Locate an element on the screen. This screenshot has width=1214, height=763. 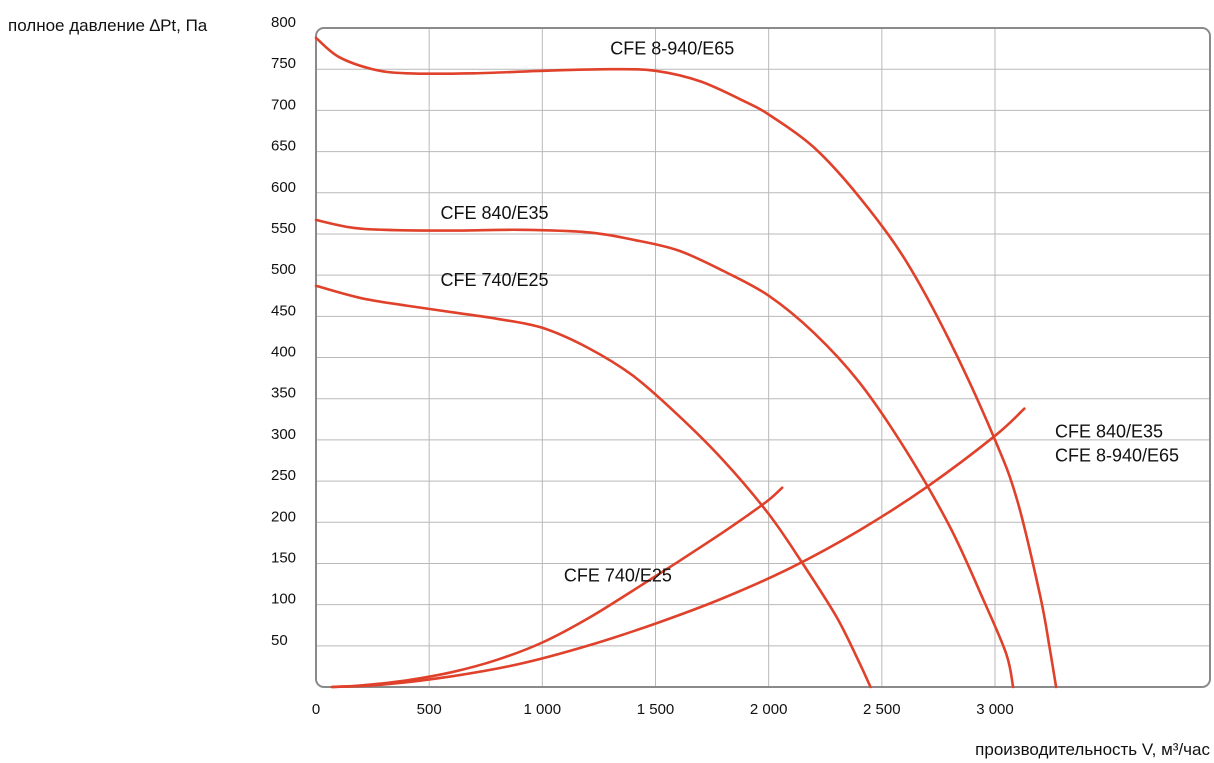
y-tick-label: 600 is located at coordinates (283, 187).